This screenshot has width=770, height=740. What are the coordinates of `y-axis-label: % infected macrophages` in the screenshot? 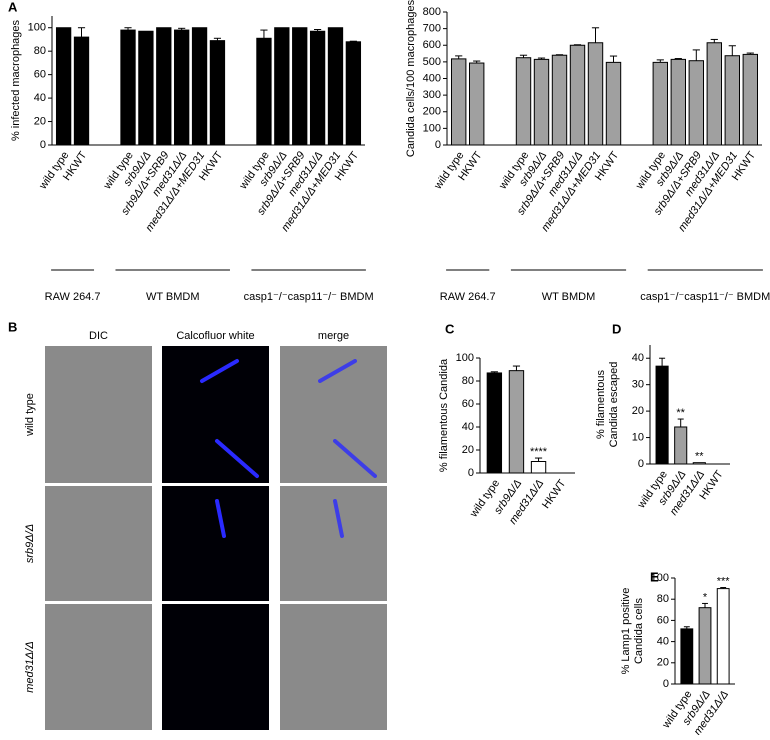 It's located at (16, 80).